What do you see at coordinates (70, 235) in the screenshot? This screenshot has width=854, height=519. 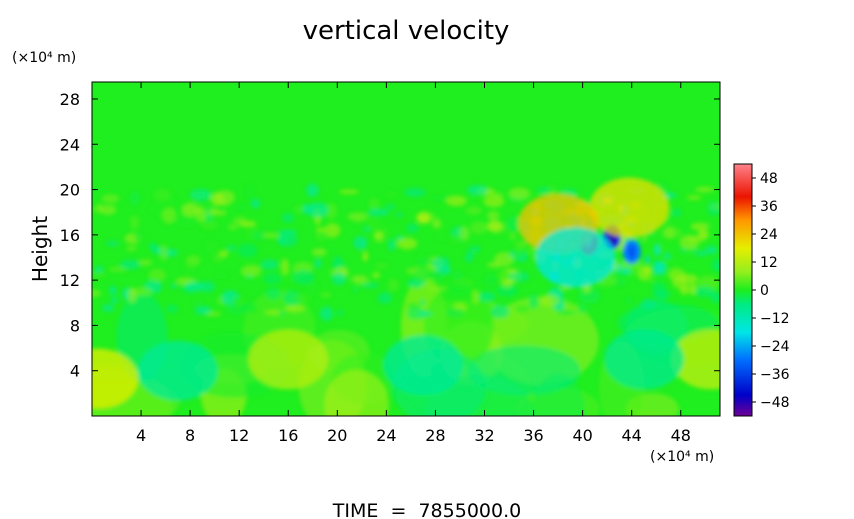 I see `y-tick-label: 16` at bounding box center [70, 235].